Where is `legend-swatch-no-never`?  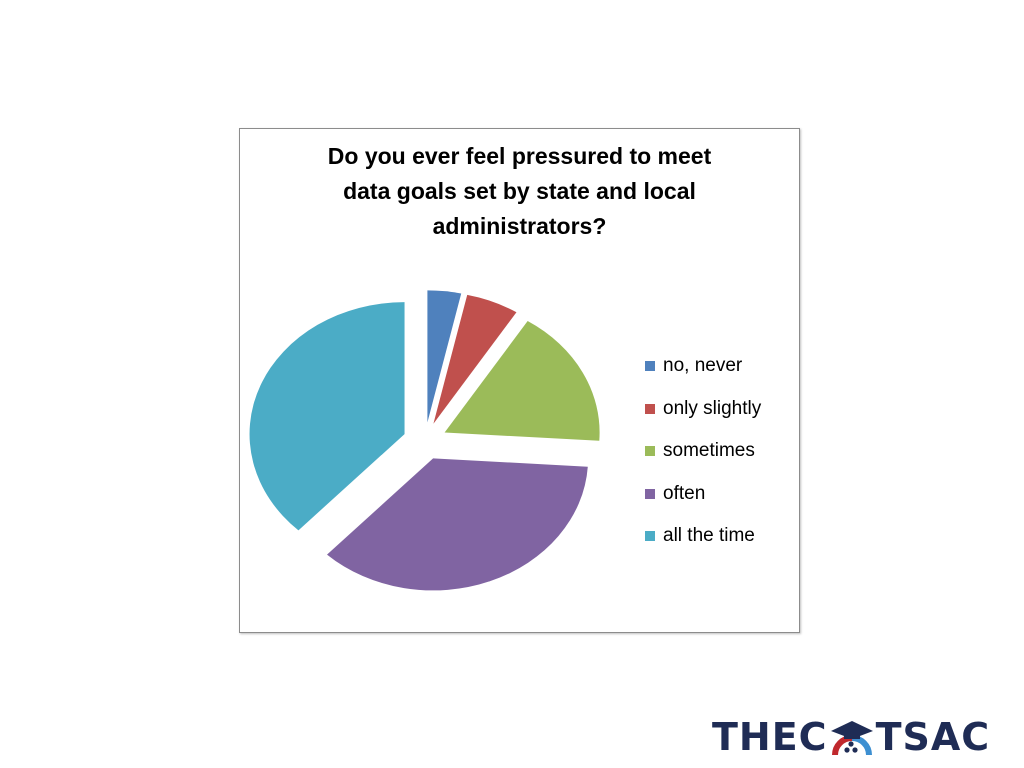 legend-swatch-no-never is located at coordinates (650, 366).